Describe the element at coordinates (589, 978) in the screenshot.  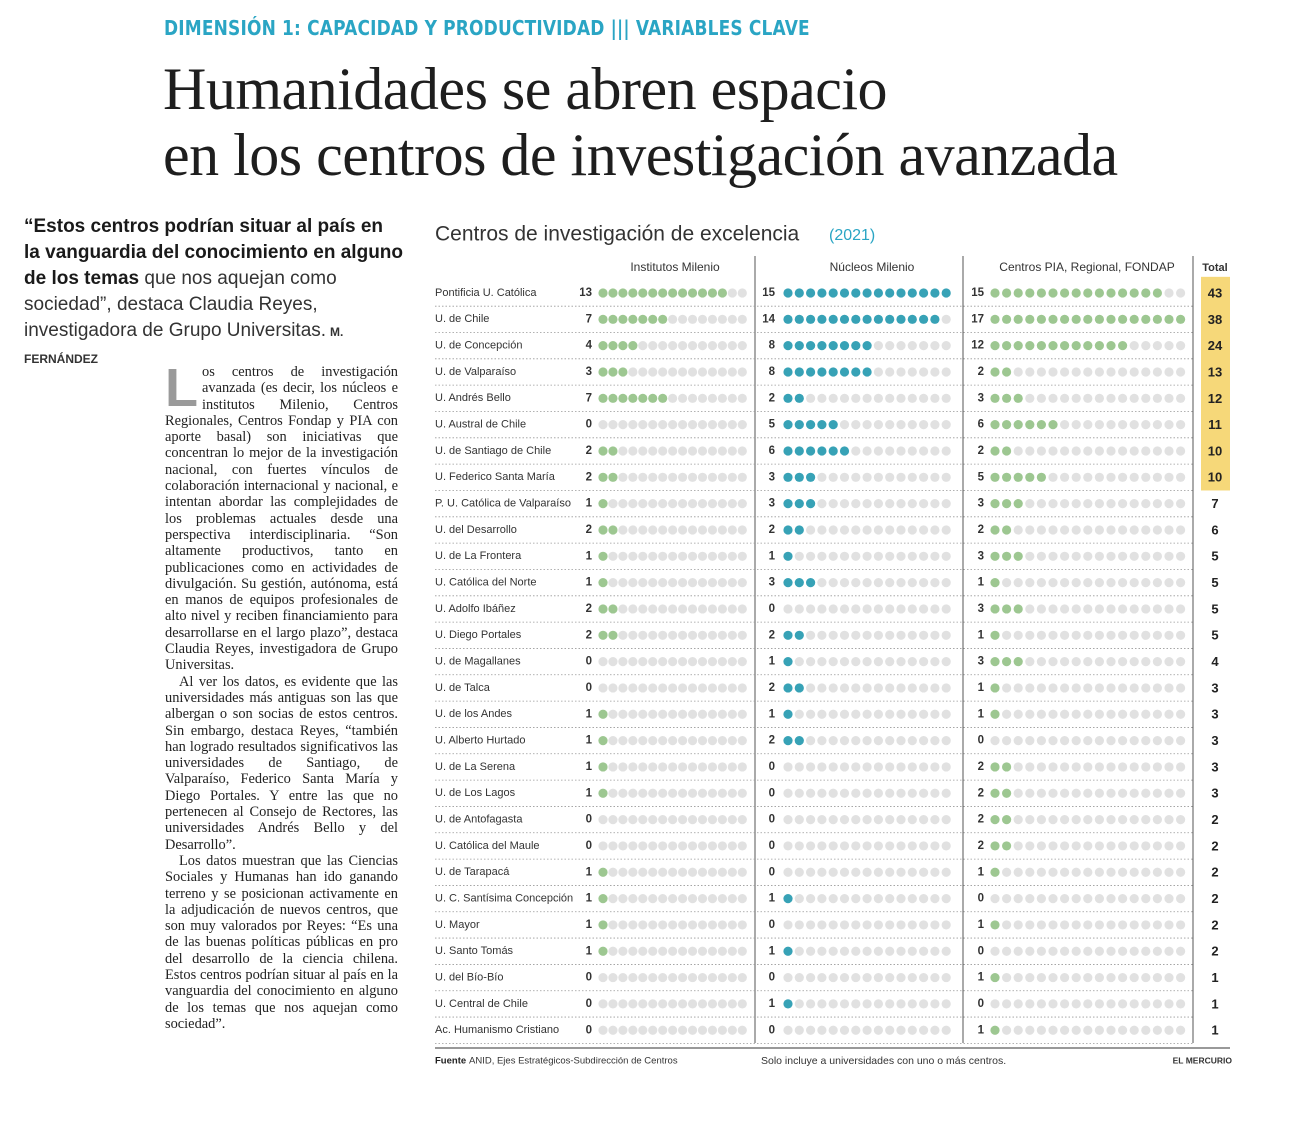
I see `count-label: 0` at that location.